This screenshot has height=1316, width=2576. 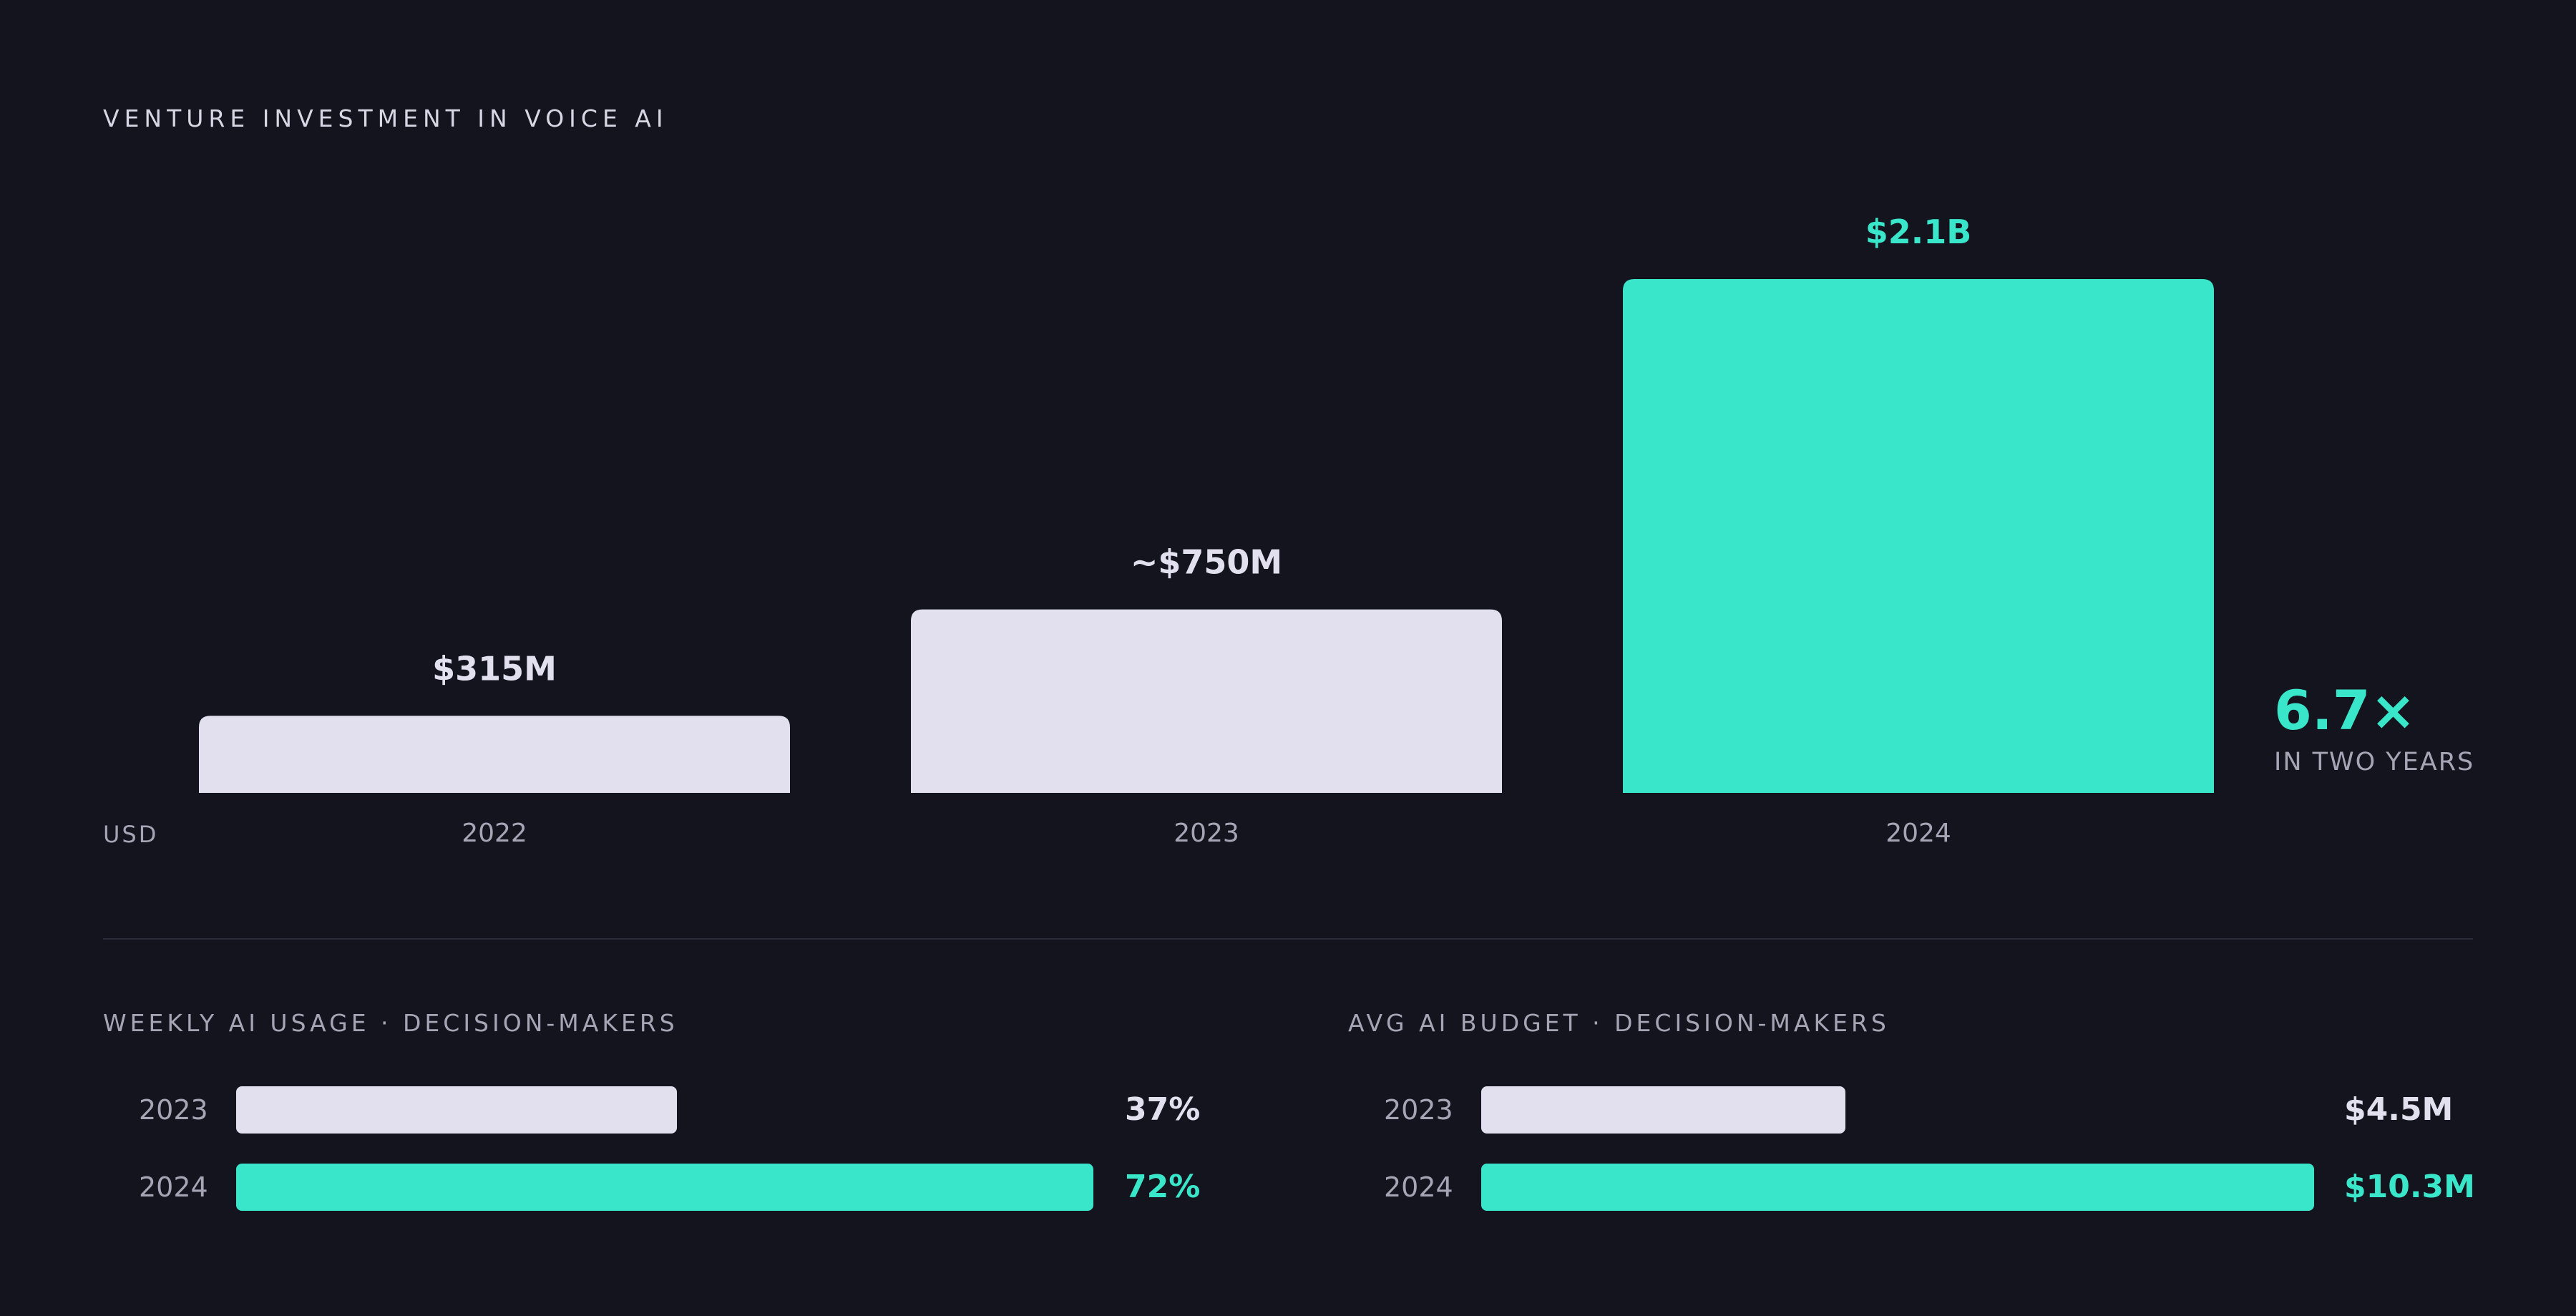 What do you see at coordinates (385, 118) in the screenshot?
I see `chart-title: VENTURE INVESTMENT IN VOICE AI` at bounding box center [385, 118].